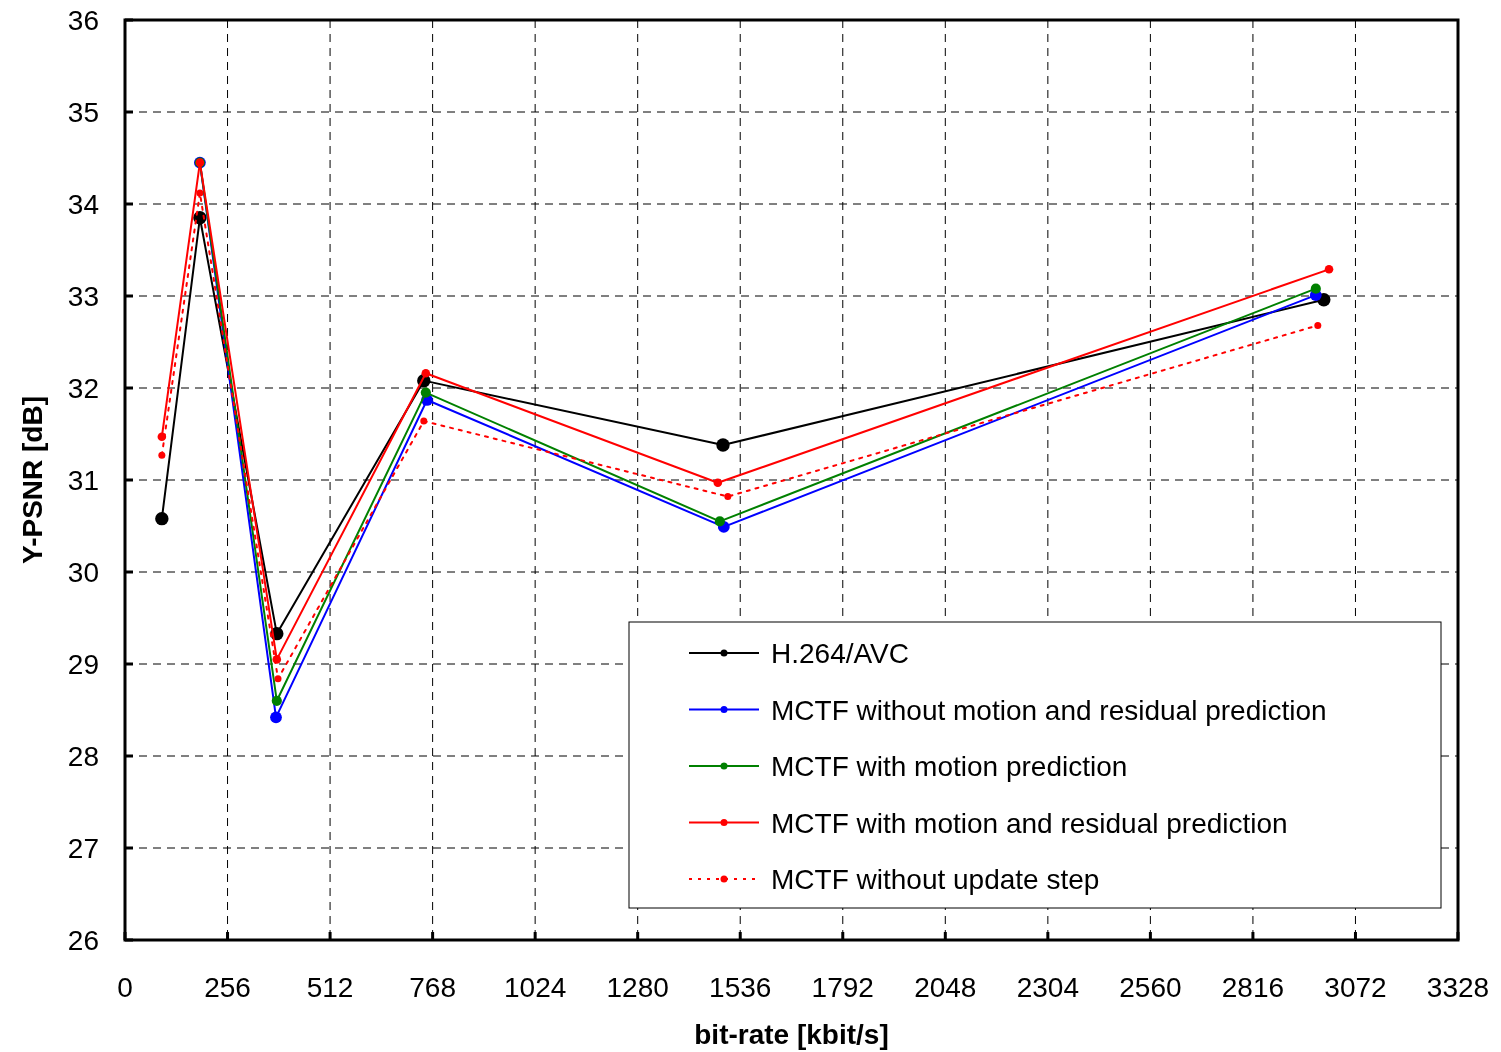  Describe the element at coordinates (1458, 987) in the screenshot. I see `x-tick-label: 3328` at that location.